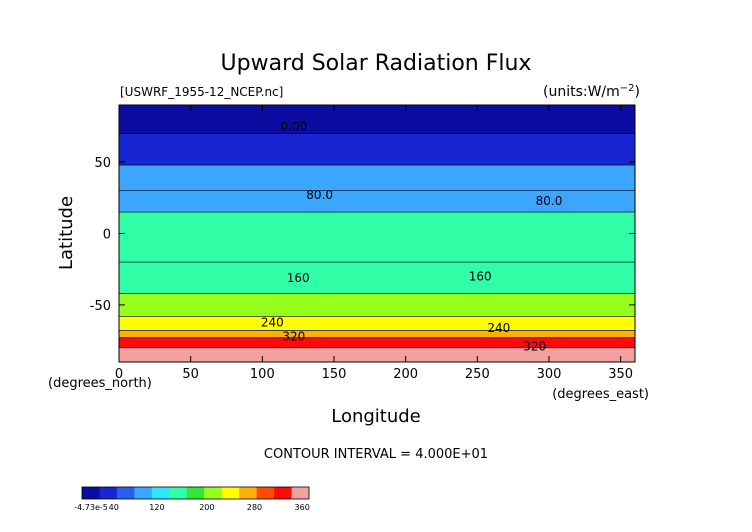  What do you see at coordinates (376, 454) in the screenshot?
I see `contour-interval-caption: CONTOUR INTERVAL = 4.000E+01` at bounding box center [376, 454].